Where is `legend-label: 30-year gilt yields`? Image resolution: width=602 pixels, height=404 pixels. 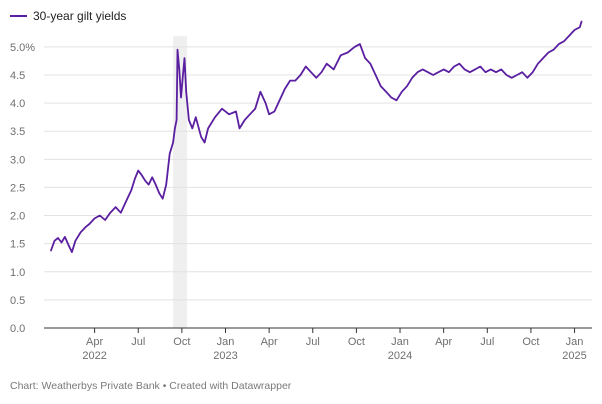
legend-label: 30-year gilt yields is located at coordinates (80, 16).